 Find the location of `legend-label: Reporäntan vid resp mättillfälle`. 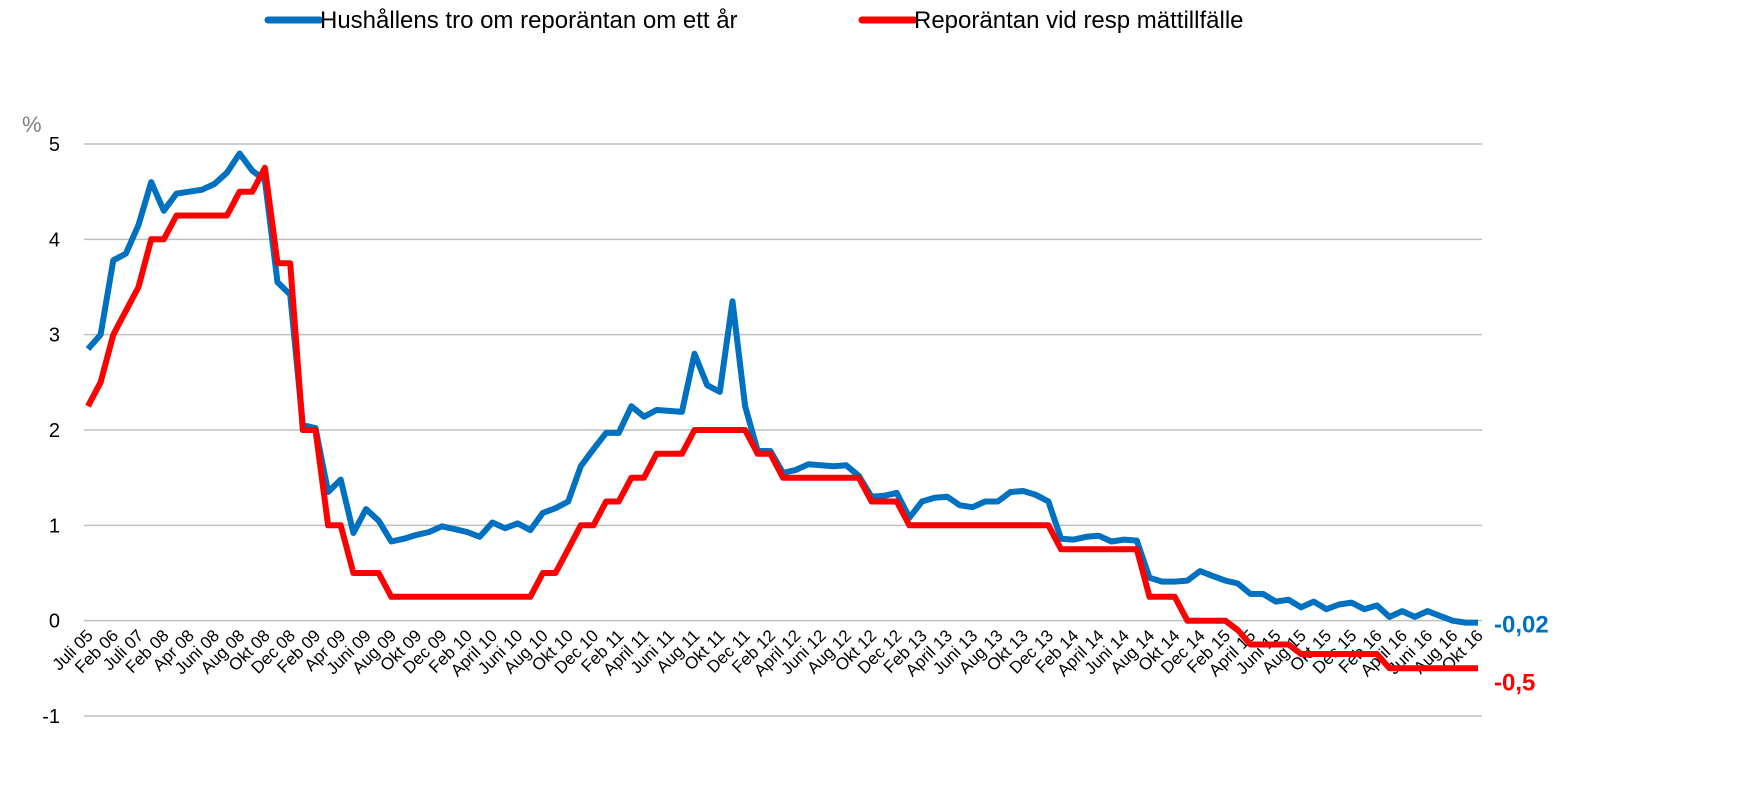

legend-label: Reporäntan vid resp mättillfälle is located at coordinates (1079, 20).